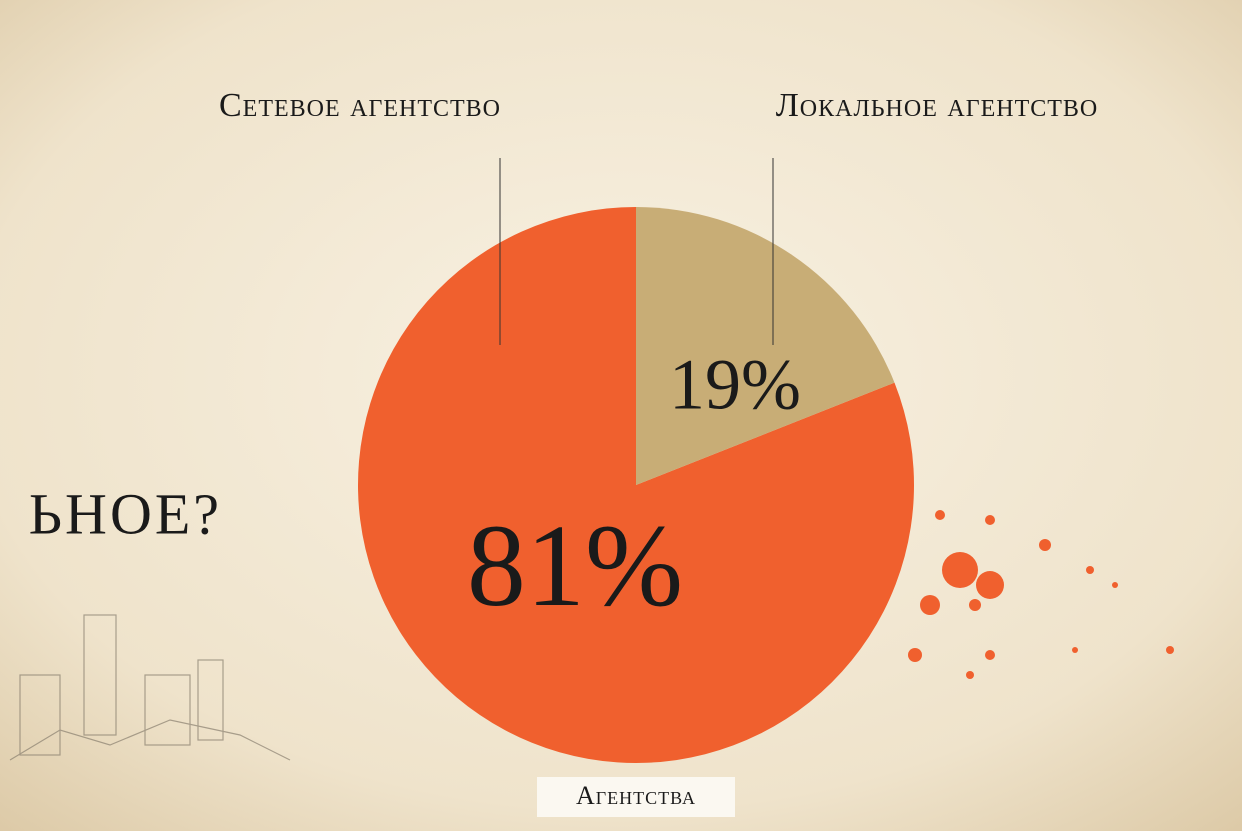 The height and width of the screenshot is (831, 1242). What do you see at coordinates (125, 513) in the screenshot?
I see `annotation: ЬНОЕ?` at bounding box center [125, 513].